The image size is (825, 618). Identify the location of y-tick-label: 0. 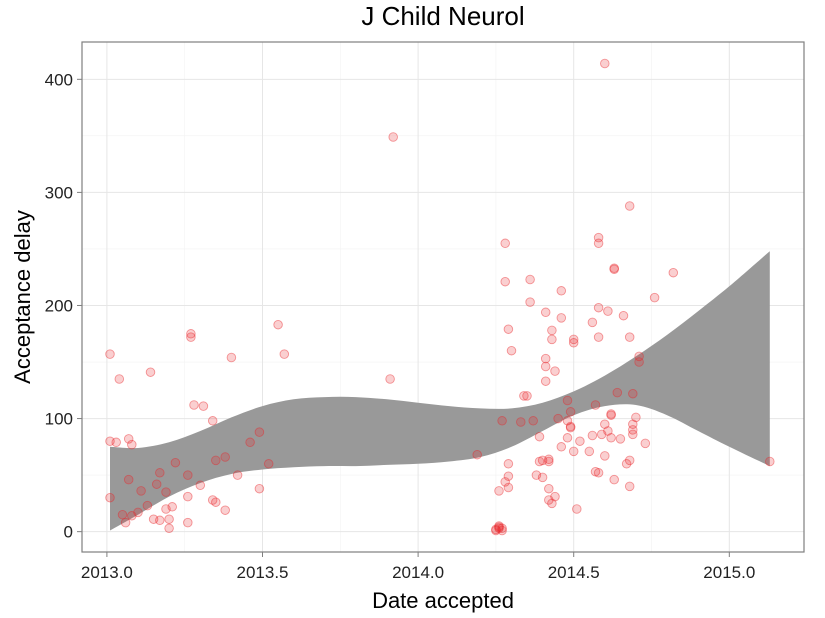
(68, 532).